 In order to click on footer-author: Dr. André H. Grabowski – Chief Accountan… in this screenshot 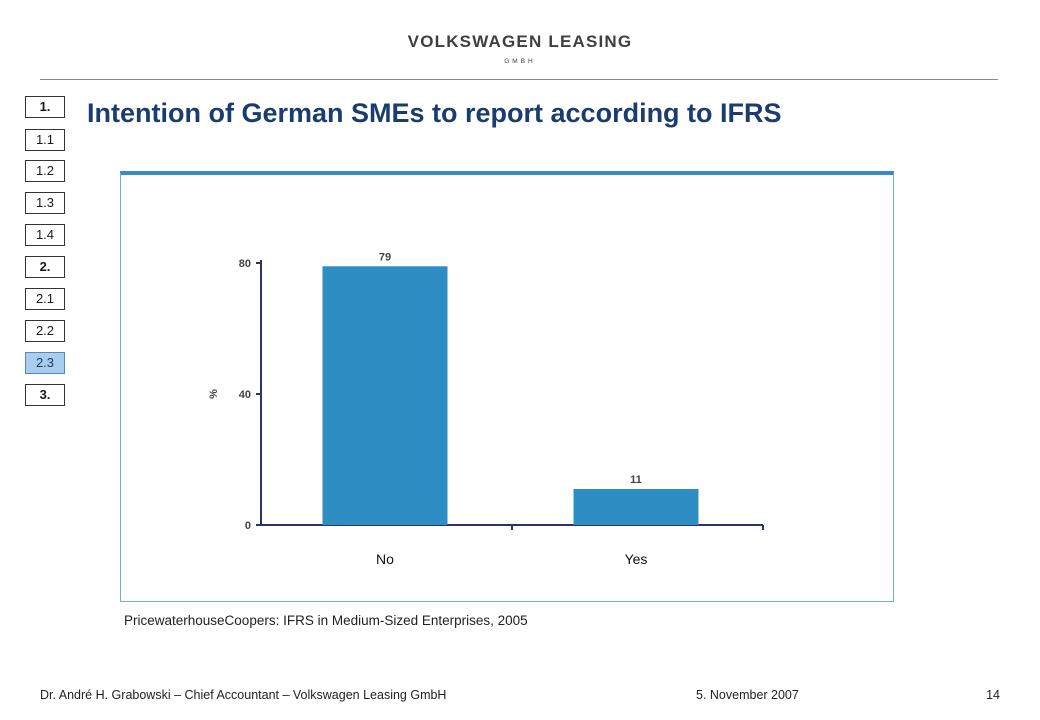, I will do `click(243, 695)`.